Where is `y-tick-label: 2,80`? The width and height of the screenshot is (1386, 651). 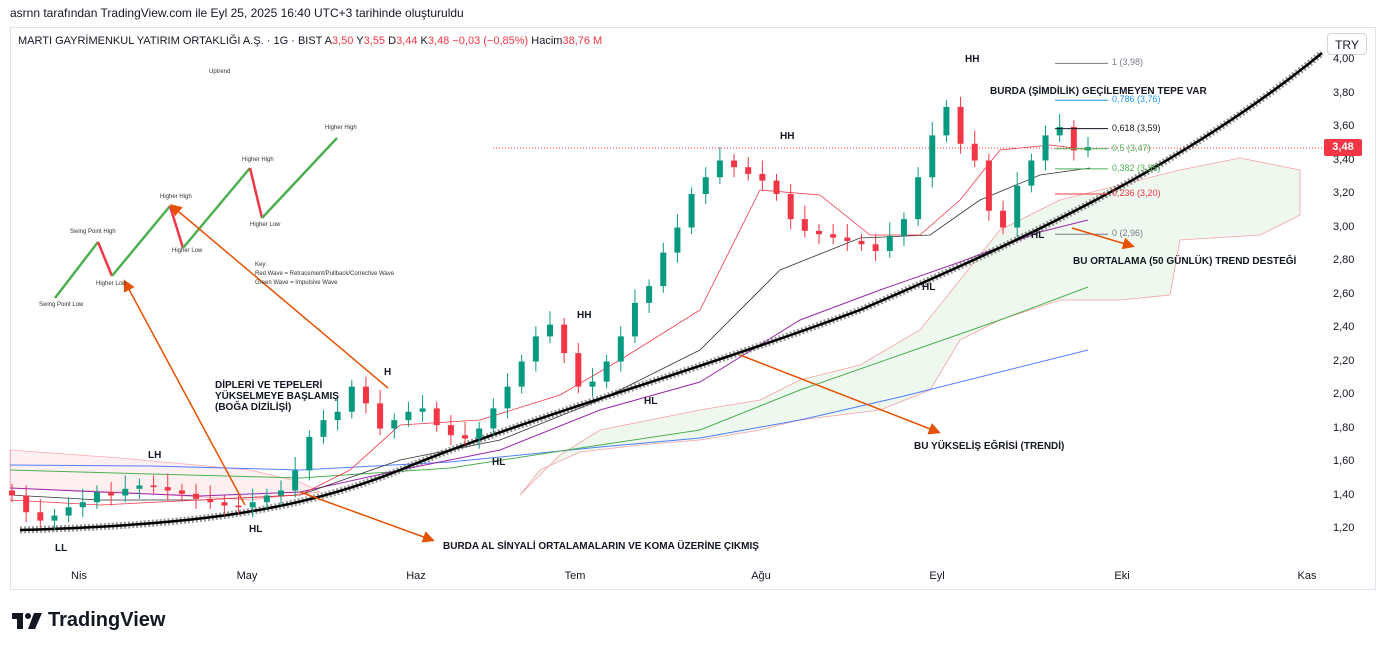 y-tick-label: 2,80 is located at coordinates (1344, 260).